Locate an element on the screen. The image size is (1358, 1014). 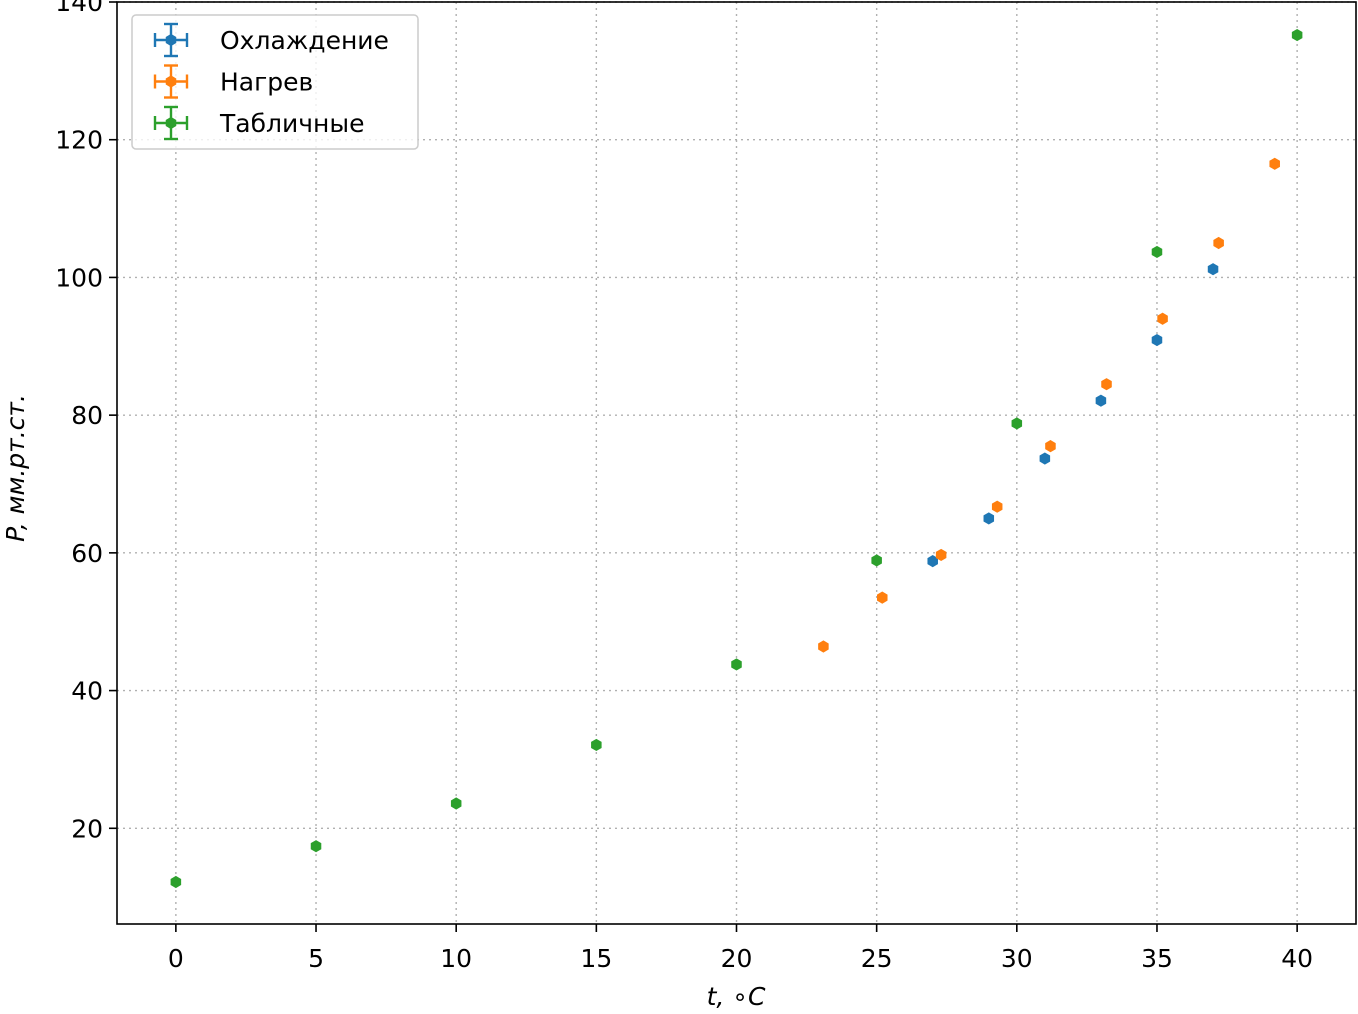
legend-item: Табличные is located at coordinates (258, 123).